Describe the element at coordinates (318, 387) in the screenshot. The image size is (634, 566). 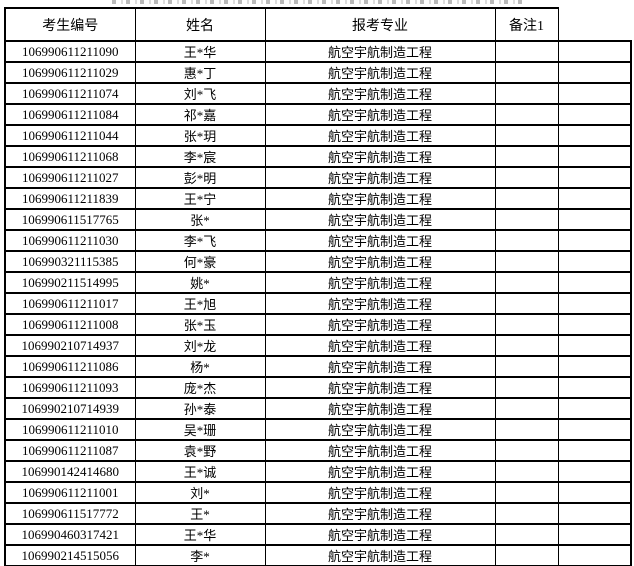
I see `table-row: 106990611211093 庞*杰 航空宇航制造工程` at that location.